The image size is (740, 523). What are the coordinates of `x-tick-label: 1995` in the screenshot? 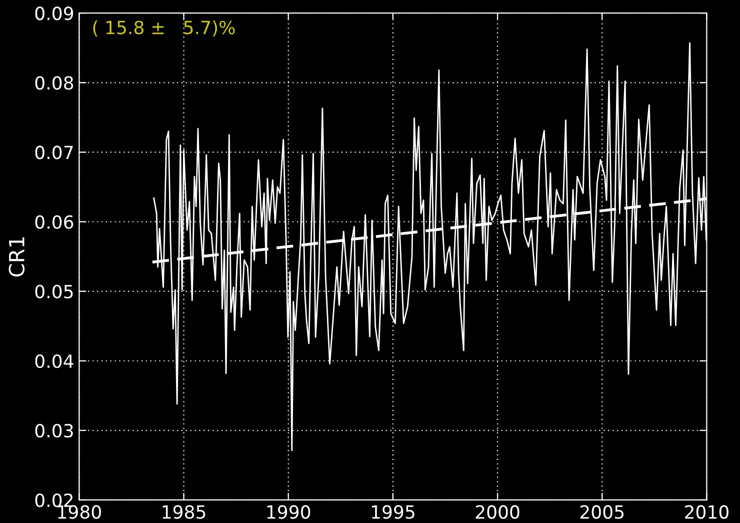 It's located at (393, 512).